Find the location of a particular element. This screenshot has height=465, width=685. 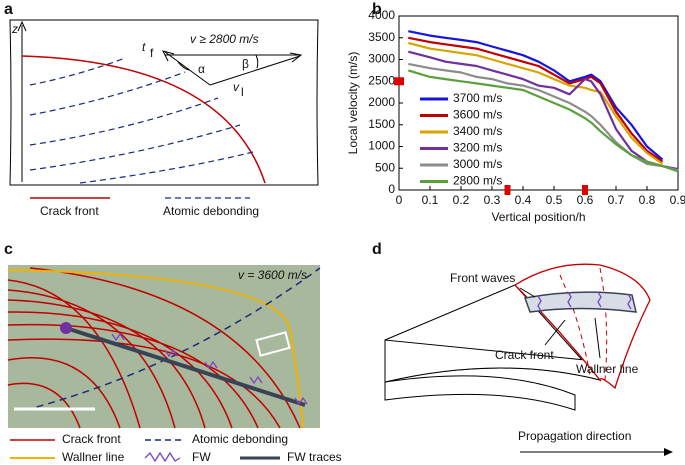

velocity-triangle is located at coordinates (232, 68).